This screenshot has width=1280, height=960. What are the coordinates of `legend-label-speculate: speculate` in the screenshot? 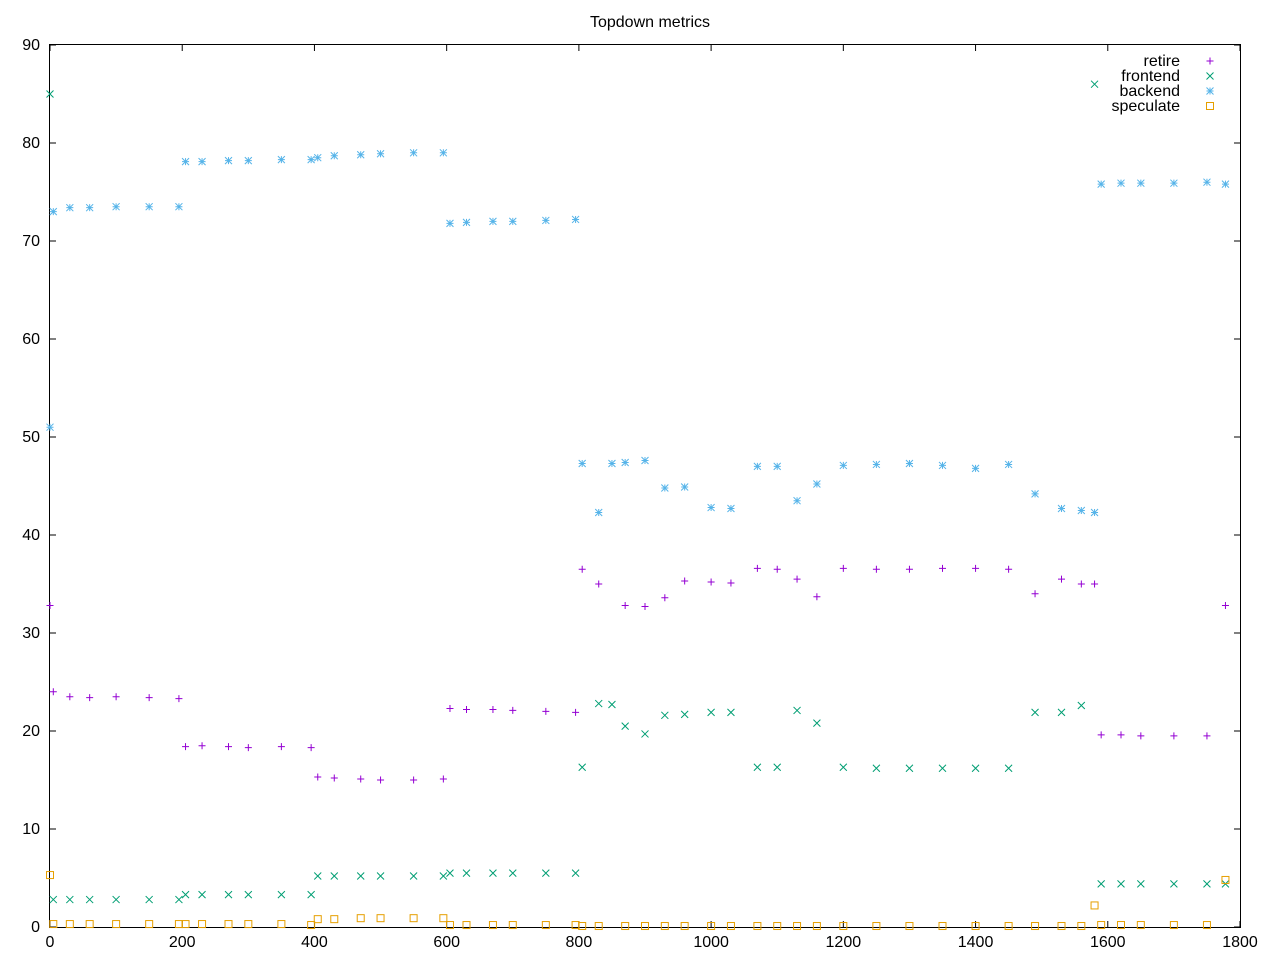 It's located at (1146, 106).